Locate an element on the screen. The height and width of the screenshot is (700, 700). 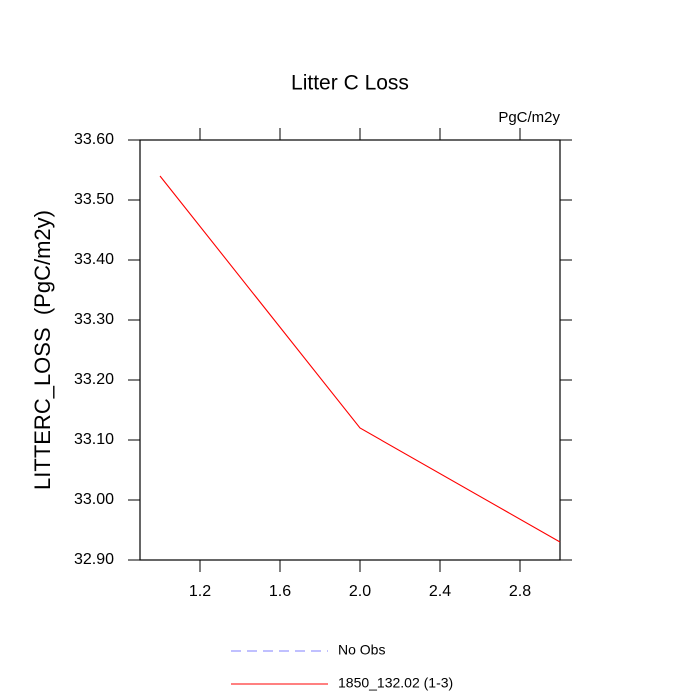
chart-title: Litter C Loss is located at coordinates (350, 83).